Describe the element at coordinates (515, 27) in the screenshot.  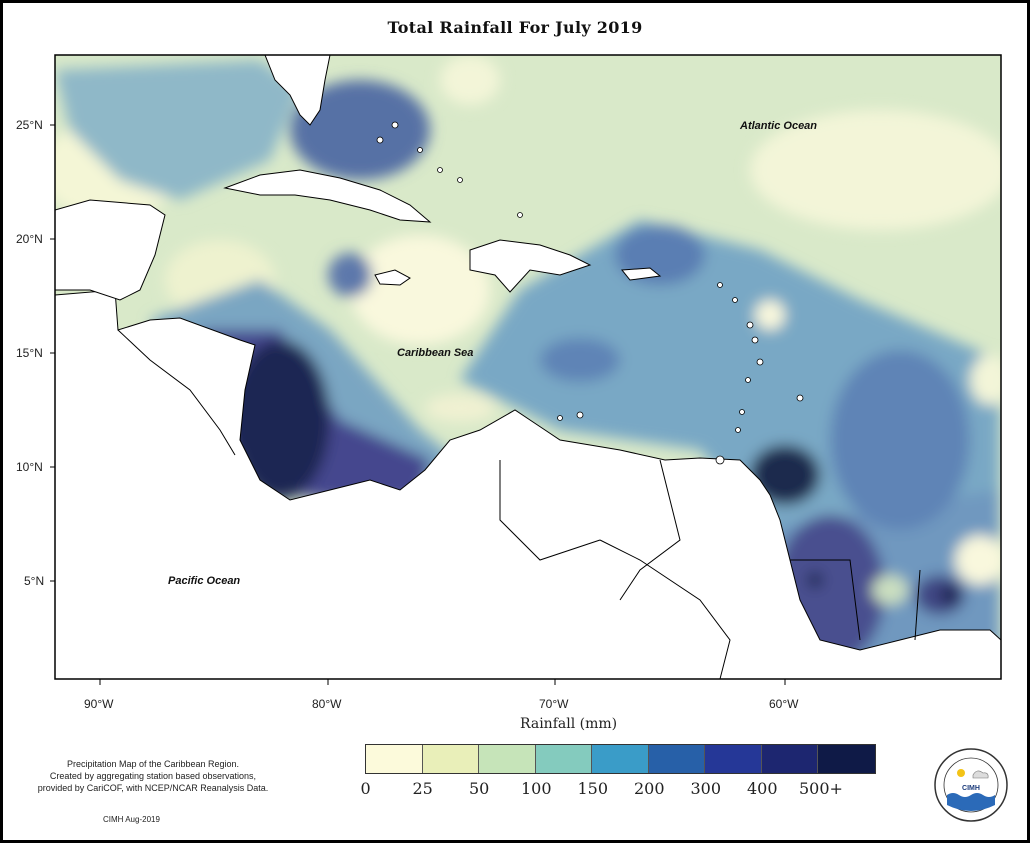
I see `map-title: Total Rainfall For July 2019` at that location.